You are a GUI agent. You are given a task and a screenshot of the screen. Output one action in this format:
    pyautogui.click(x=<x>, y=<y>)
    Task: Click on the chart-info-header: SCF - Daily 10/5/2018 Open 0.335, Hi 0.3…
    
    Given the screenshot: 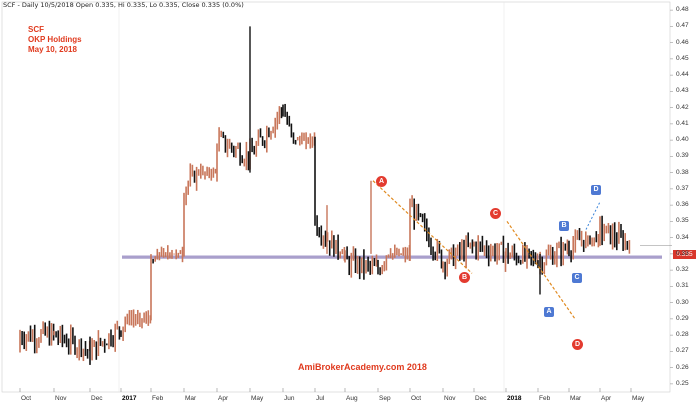 What is the action you would take?
    pyautogui.click(x=123, y=5)
    